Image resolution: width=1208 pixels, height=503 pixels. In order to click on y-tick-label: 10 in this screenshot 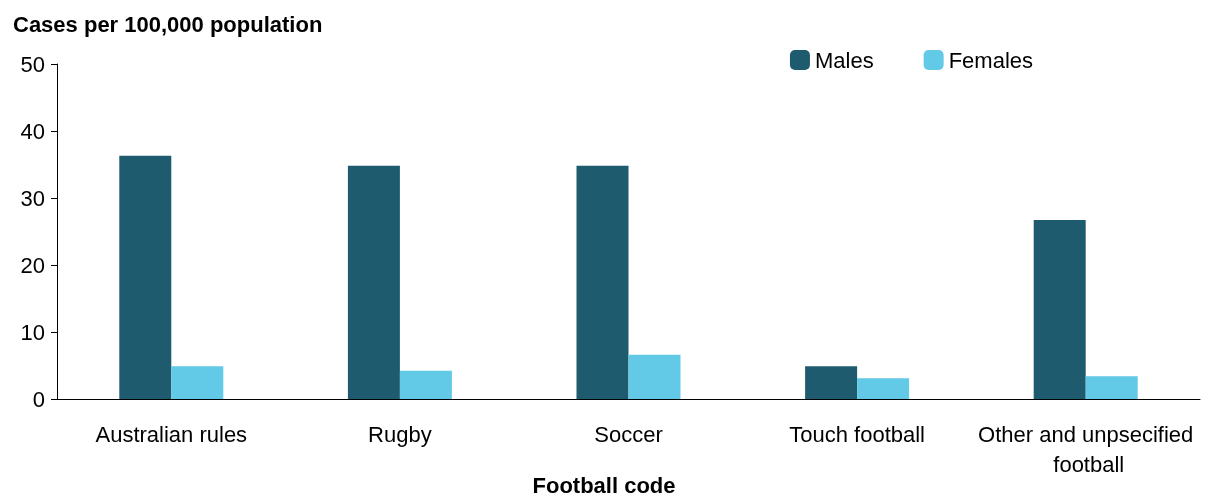, I will do `click(32, 332)`.